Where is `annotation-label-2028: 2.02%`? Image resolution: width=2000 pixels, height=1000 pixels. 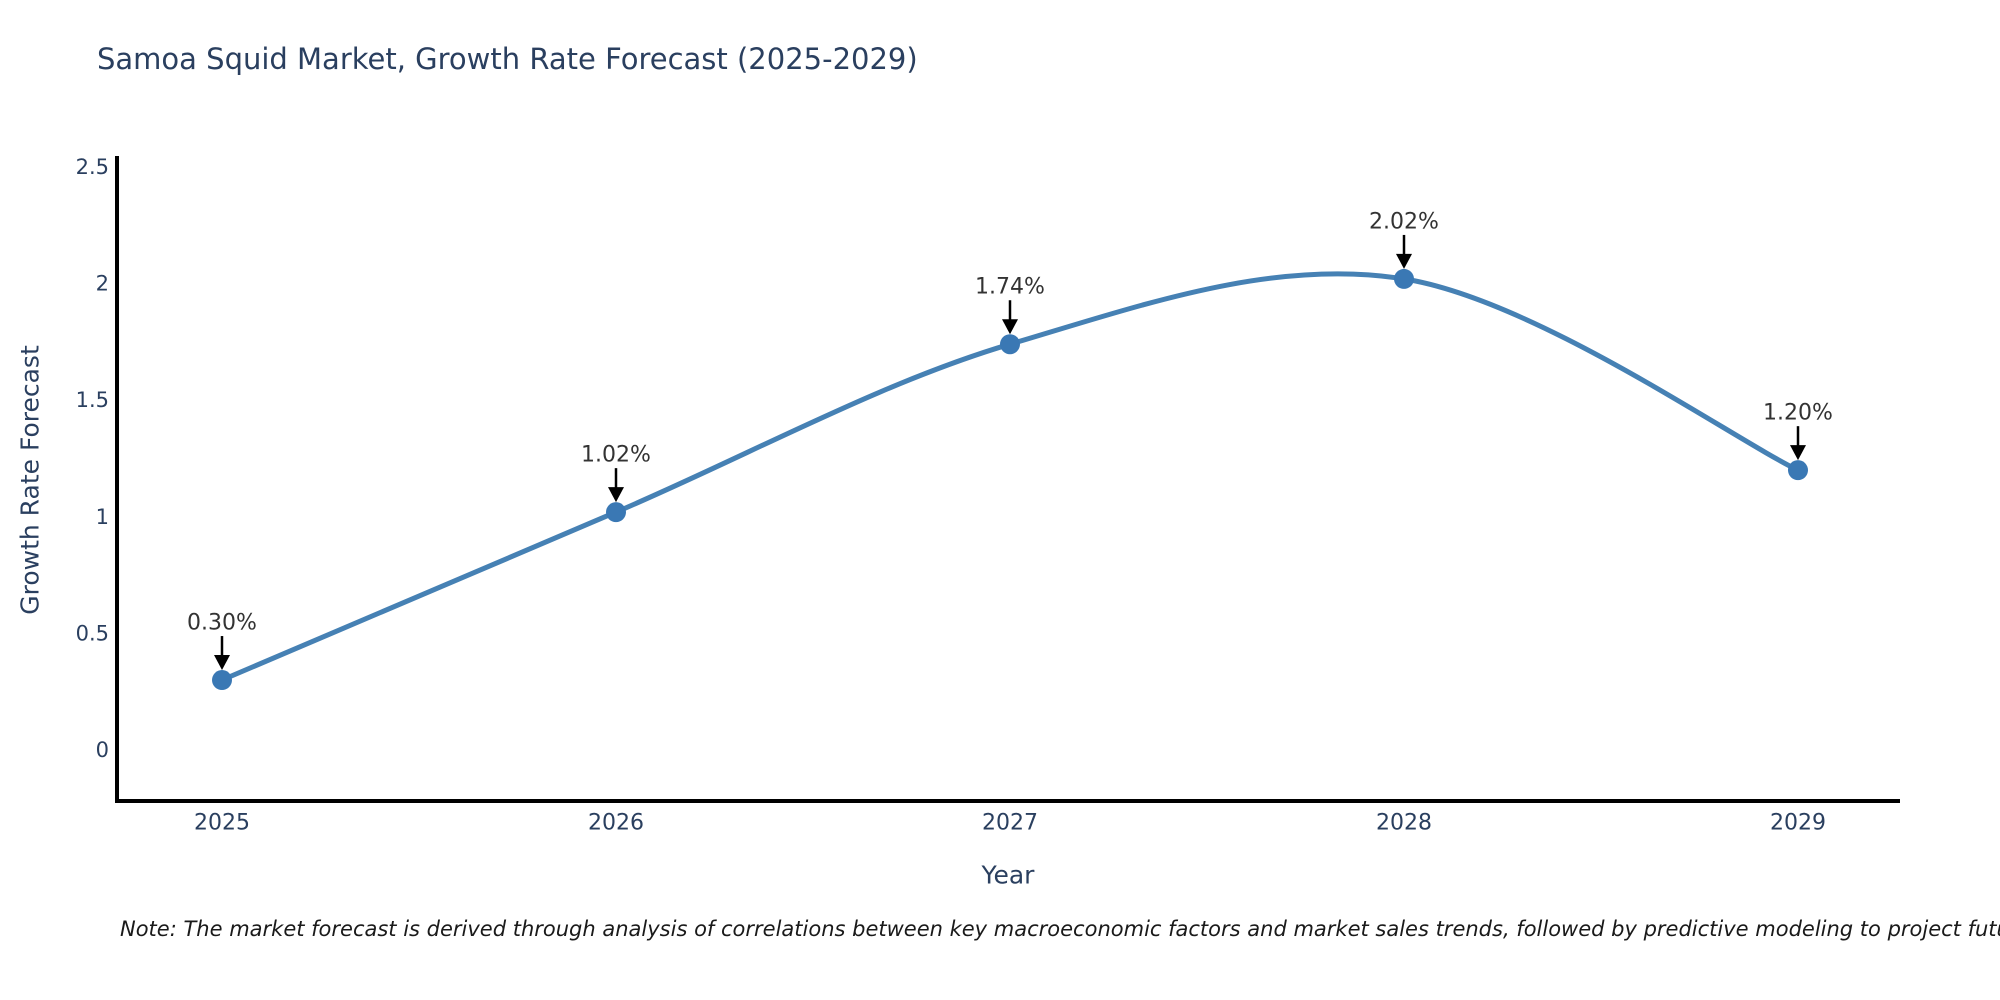 annotation-label-2028: 2.02% is located at coordinates (1404, 221).